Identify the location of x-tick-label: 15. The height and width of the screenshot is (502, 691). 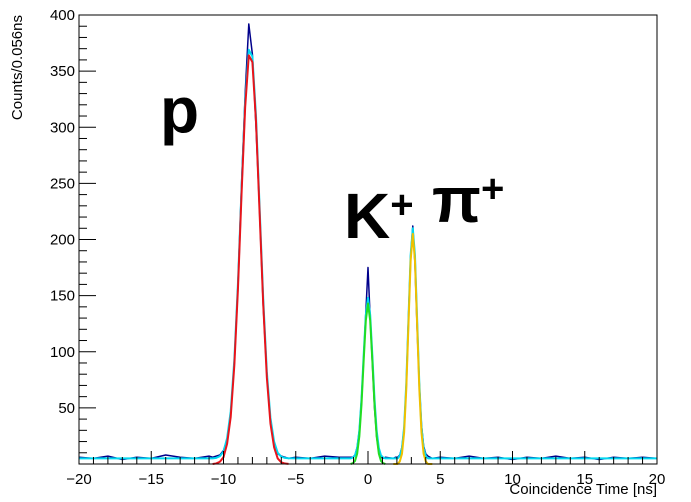
(584, 479).